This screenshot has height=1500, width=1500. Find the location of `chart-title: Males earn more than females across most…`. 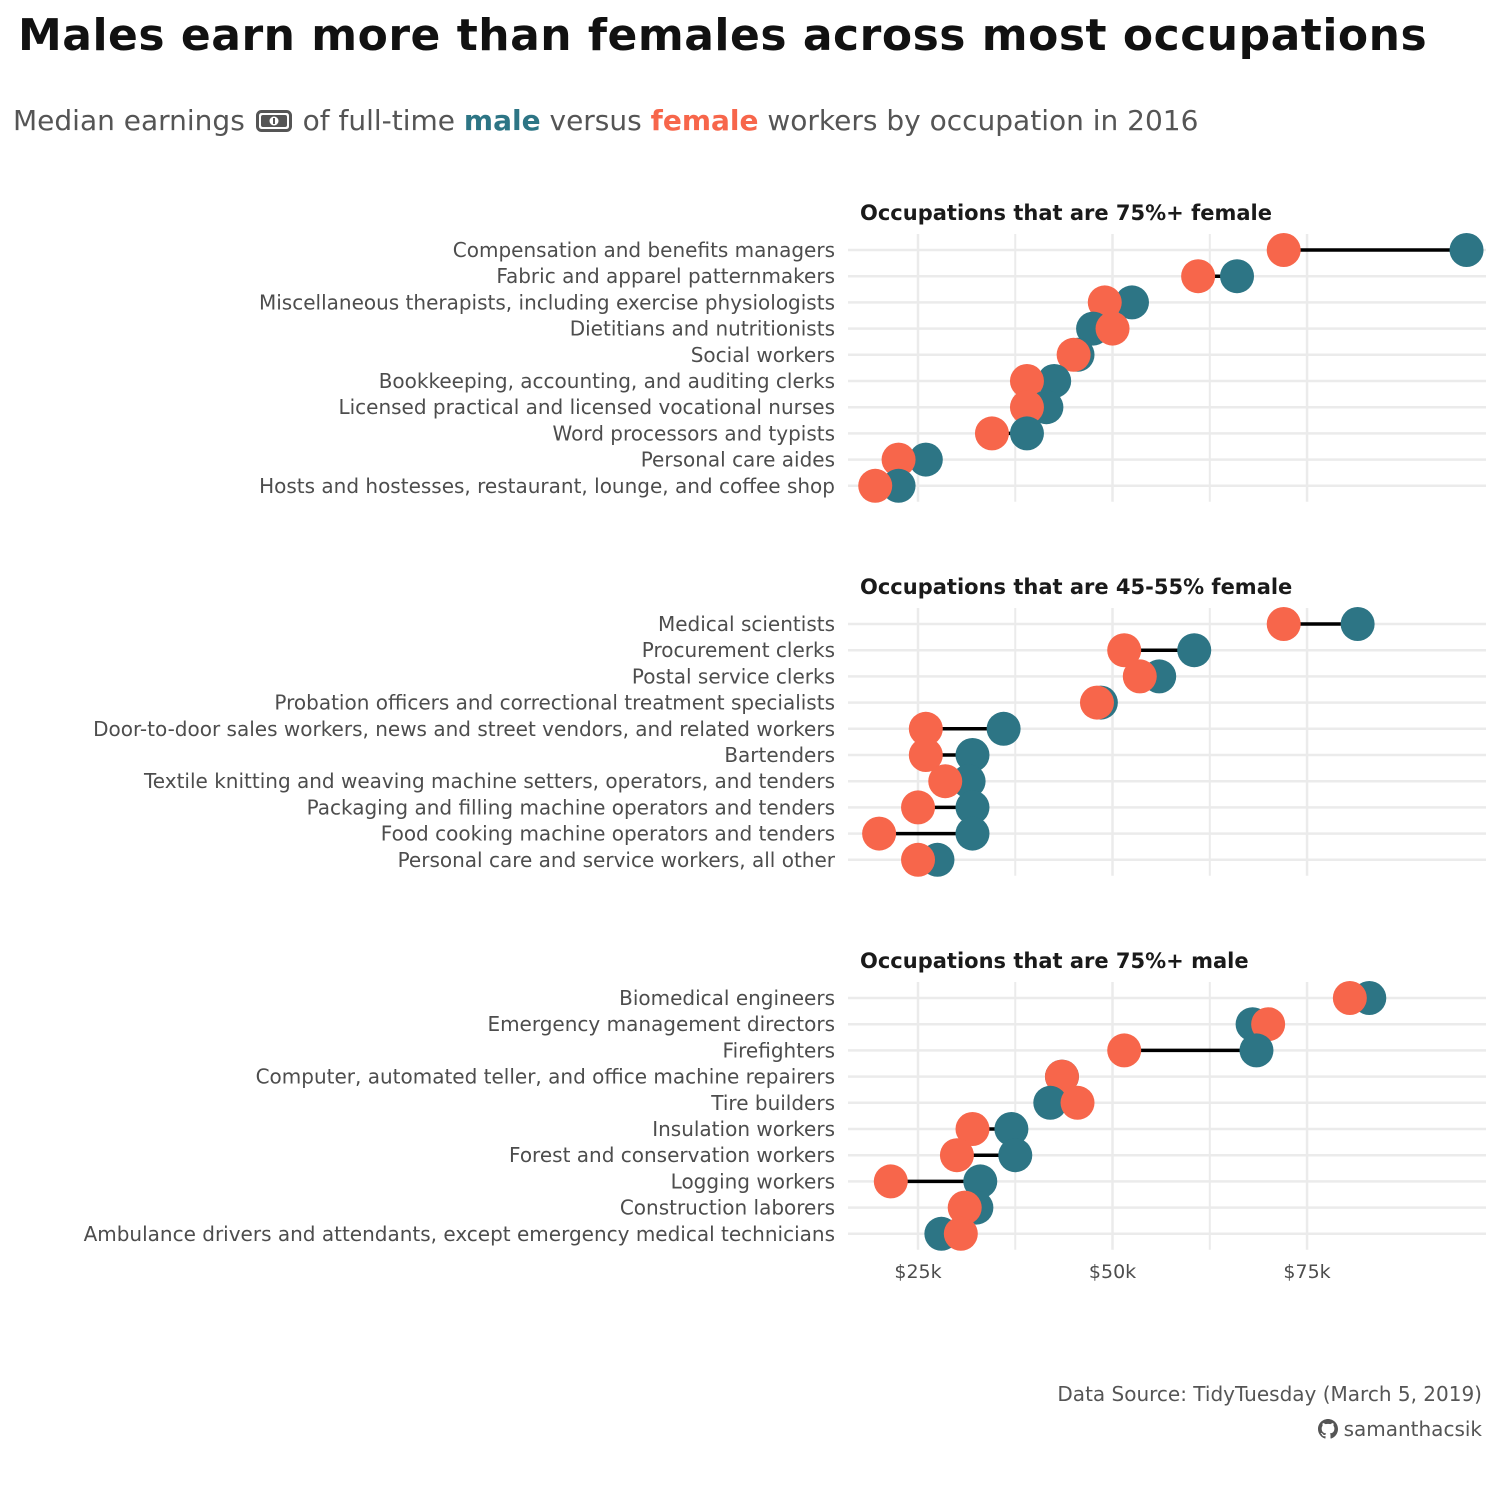

chart-title: Males earn more than females across most… is located at coordinates (723, 35).